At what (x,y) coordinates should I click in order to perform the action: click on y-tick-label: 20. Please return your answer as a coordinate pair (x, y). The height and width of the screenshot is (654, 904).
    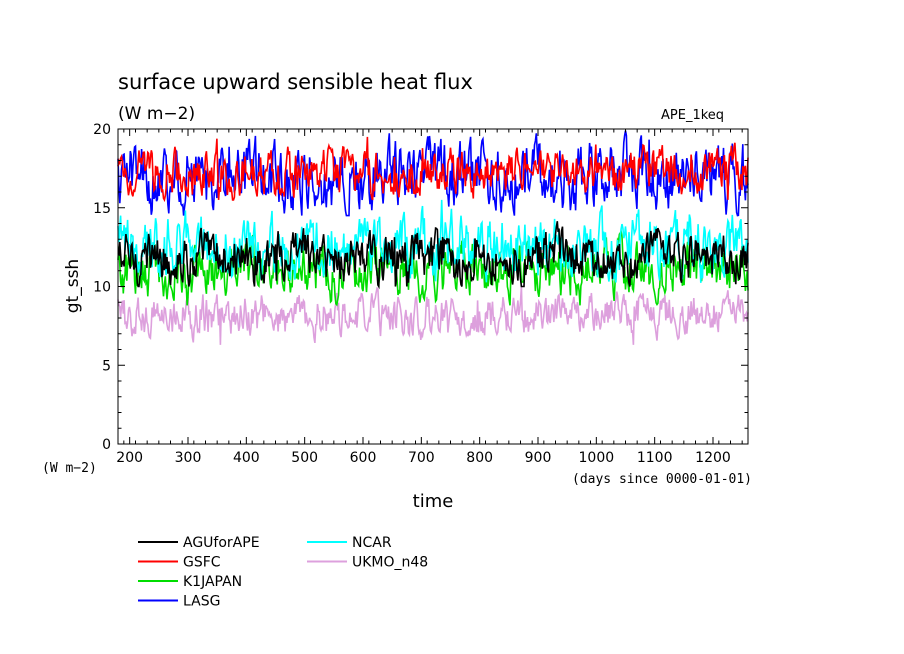
    Looking at the image, I should click on (102, 130).